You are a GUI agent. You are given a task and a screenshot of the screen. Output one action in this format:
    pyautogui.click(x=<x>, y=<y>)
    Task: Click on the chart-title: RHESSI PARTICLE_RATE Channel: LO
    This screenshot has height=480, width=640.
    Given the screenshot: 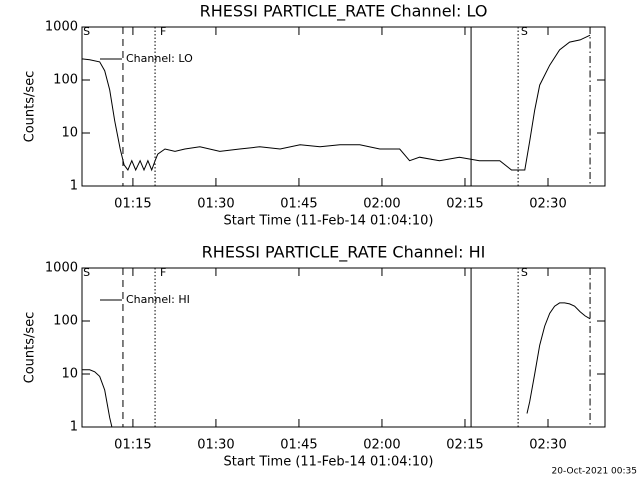 What is the action you would take?
    pyautogui.click(x=344, y=12)
    